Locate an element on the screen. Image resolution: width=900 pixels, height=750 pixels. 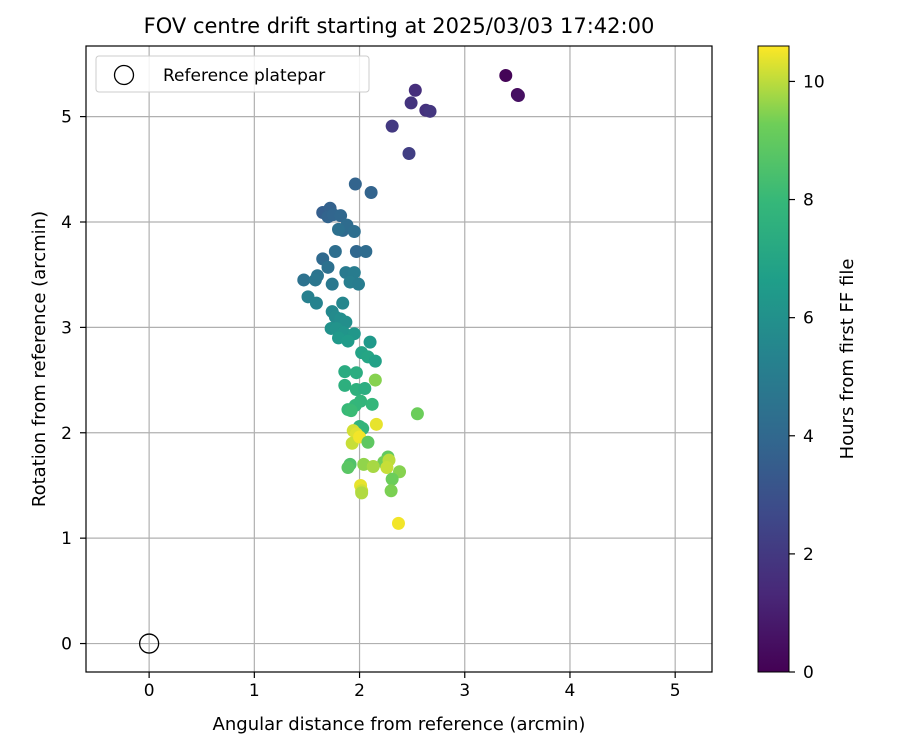
reference-marker-layer is located at coordinates (149, 643).